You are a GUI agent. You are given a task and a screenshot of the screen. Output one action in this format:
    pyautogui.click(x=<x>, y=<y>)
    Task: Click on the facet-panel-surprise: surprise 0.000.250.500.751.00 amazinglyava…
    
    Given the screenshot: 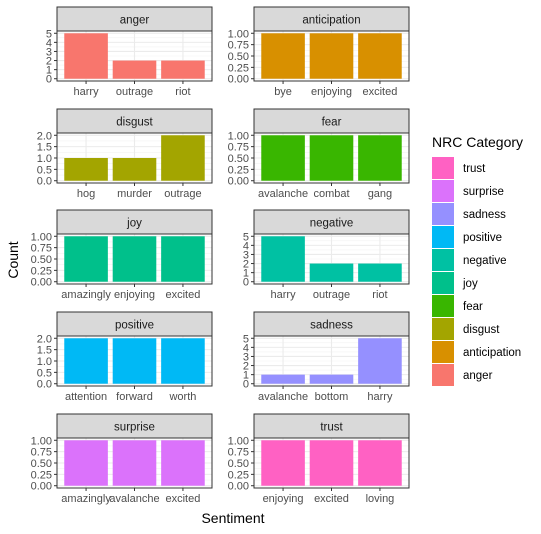 What is the action you would take?
    pyautogui.click(x=122, y=459)
    